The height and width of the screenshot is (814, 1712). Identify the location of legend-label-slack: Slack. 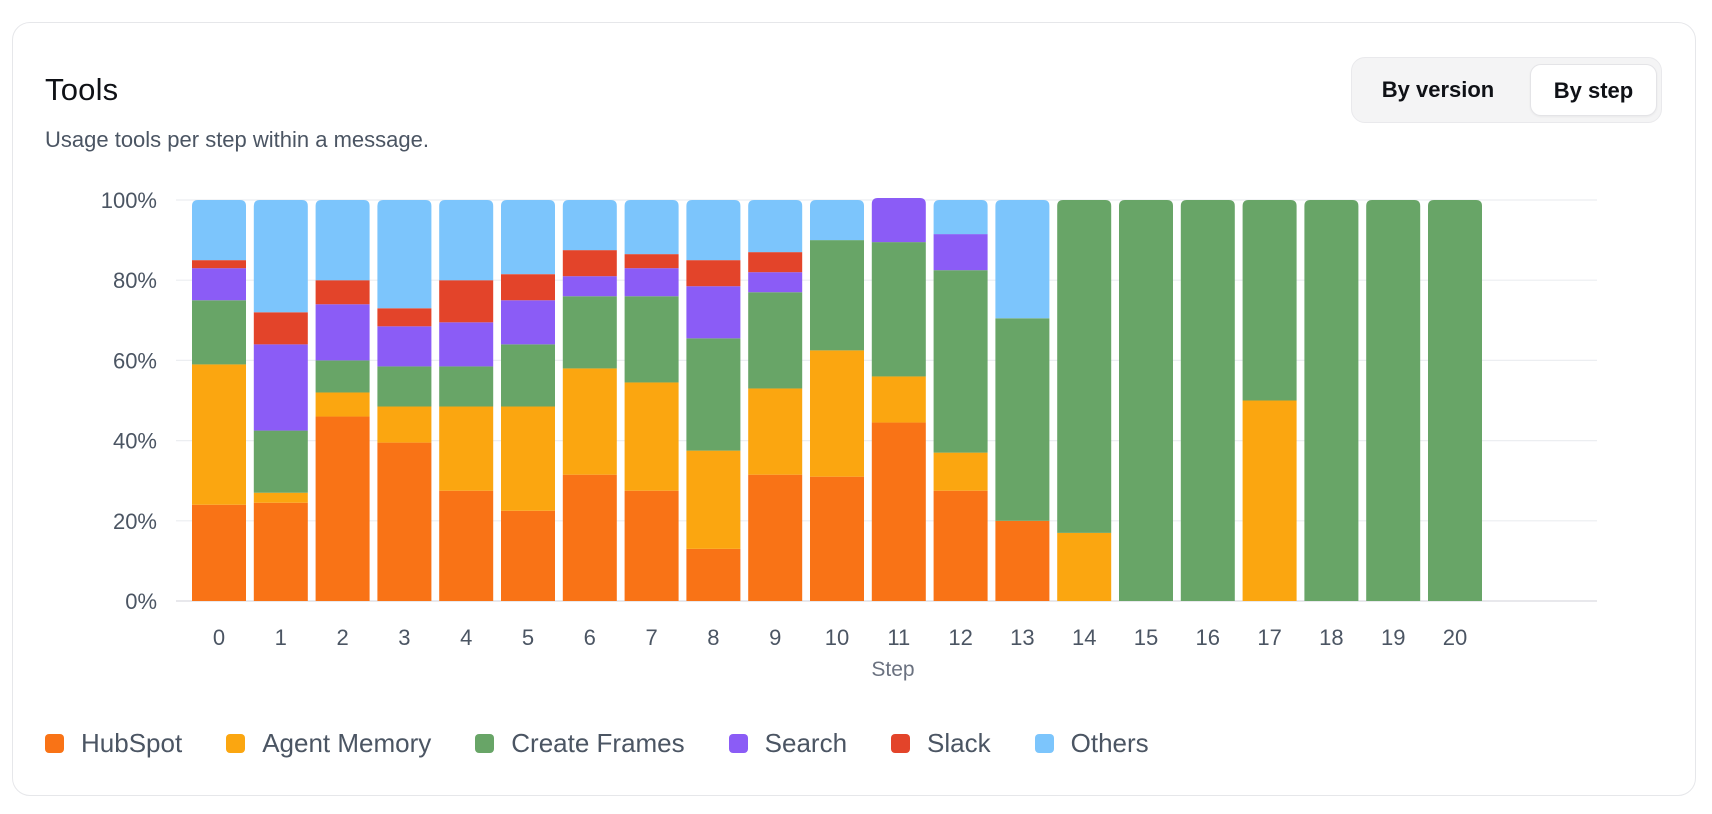
(959, 743).